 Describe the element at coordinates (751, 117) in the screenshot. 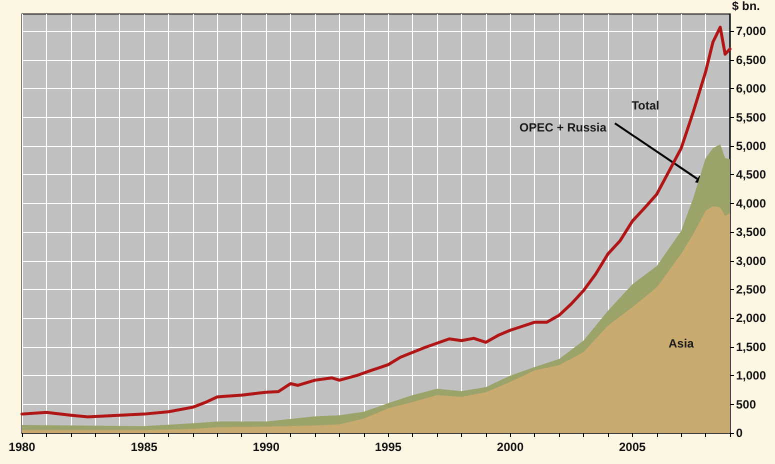

I see `y-tick-label: 5,500` at that location.